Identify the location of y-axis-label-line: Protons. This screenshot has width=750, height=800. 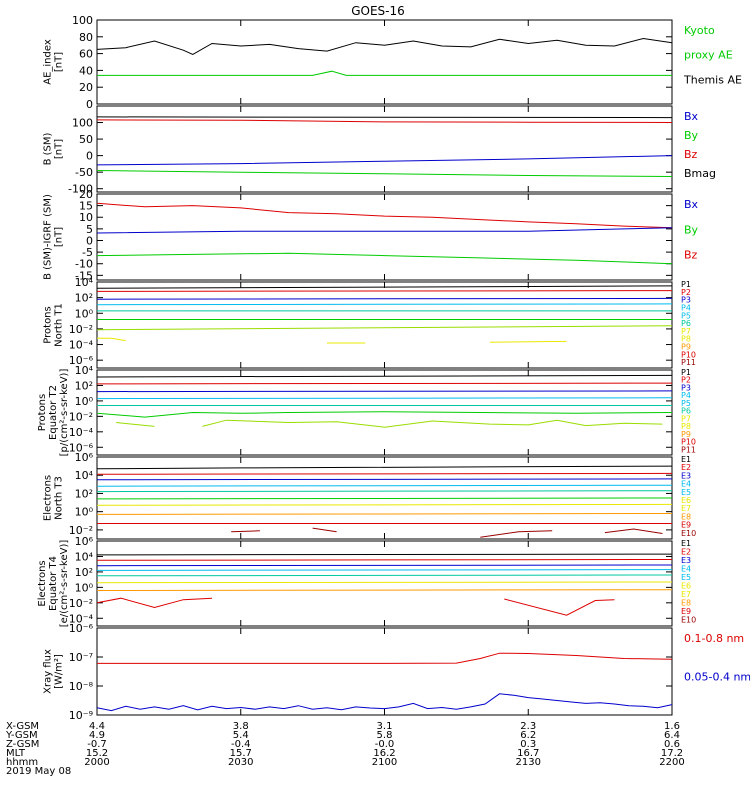
(42, 412).